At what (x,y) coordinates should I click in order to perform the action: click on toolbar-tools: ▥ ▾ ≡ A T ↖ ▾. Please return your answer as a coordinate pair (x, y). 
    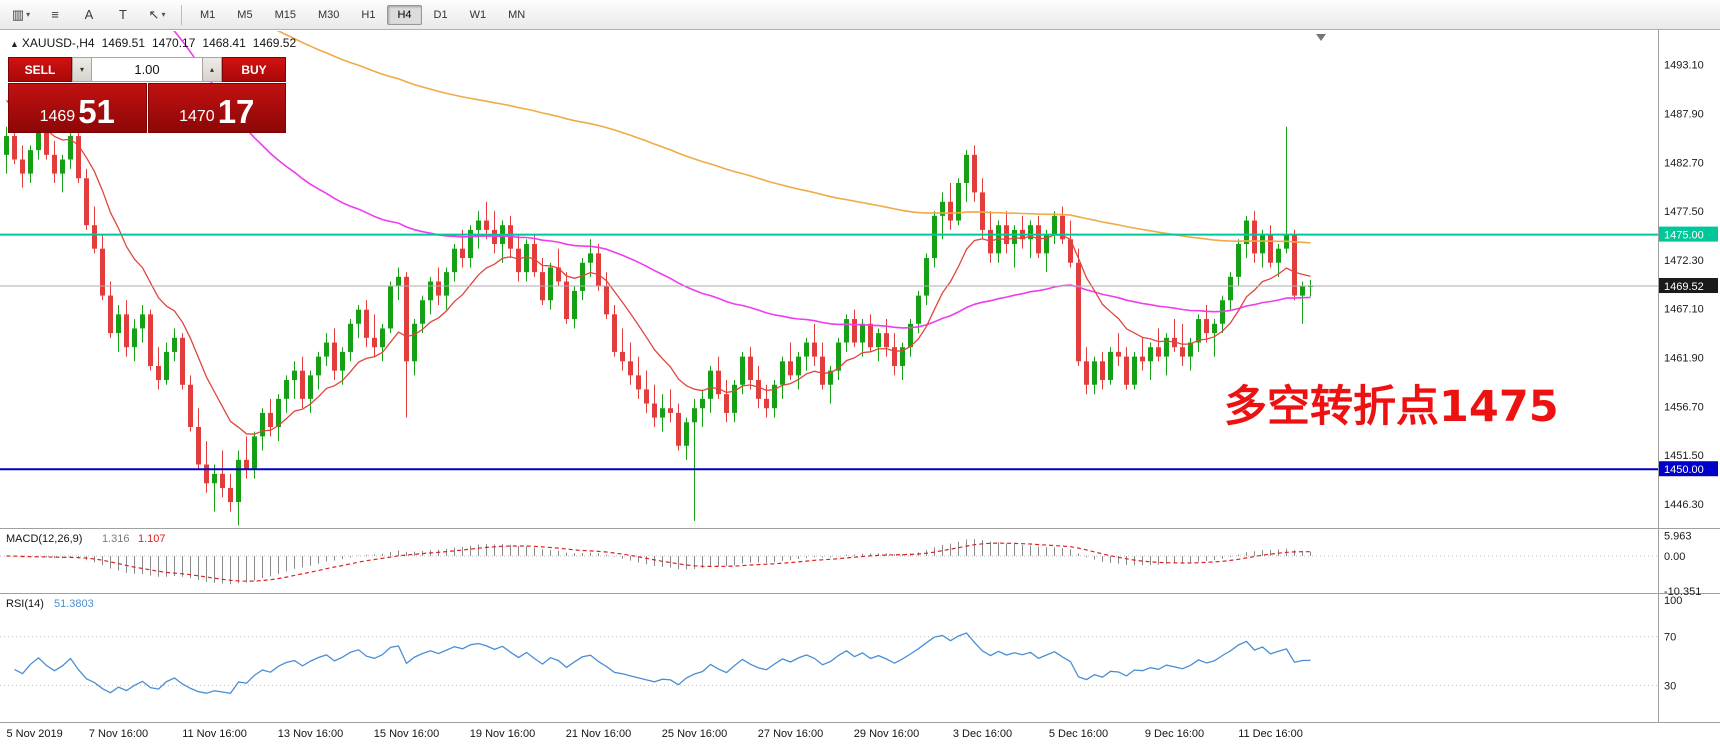
    Looking at the image, I should click on (89, 15).